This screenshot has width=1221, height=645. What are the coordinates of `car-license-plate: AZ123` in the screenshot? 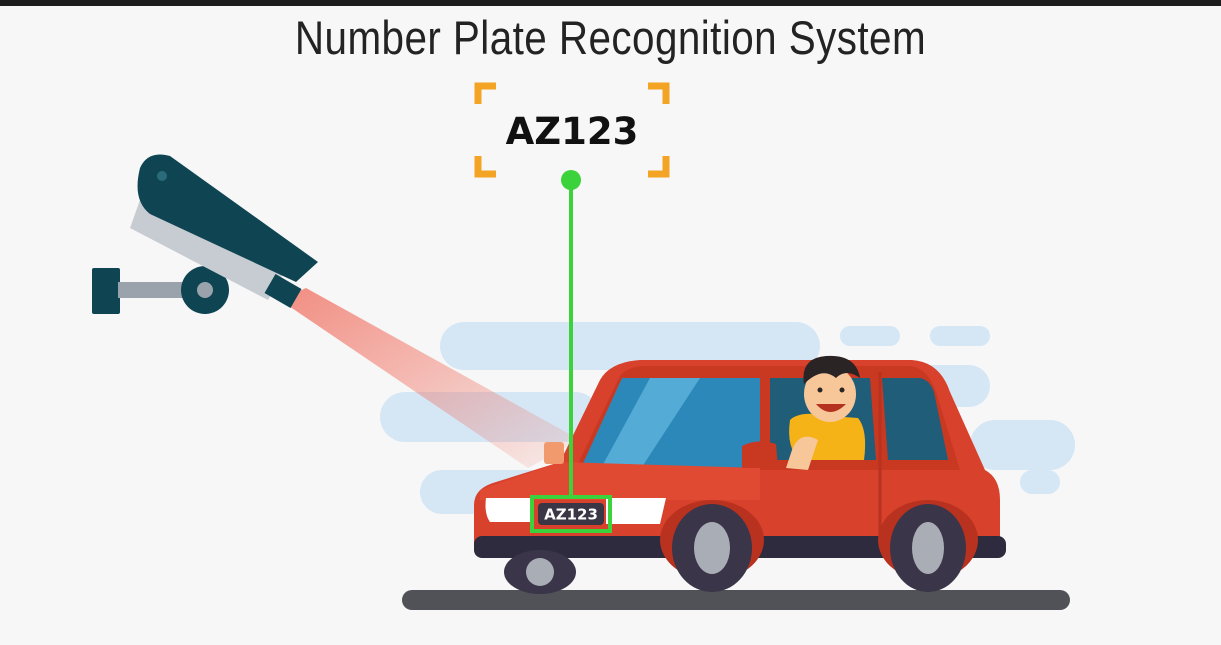 It's located at (571, 514).